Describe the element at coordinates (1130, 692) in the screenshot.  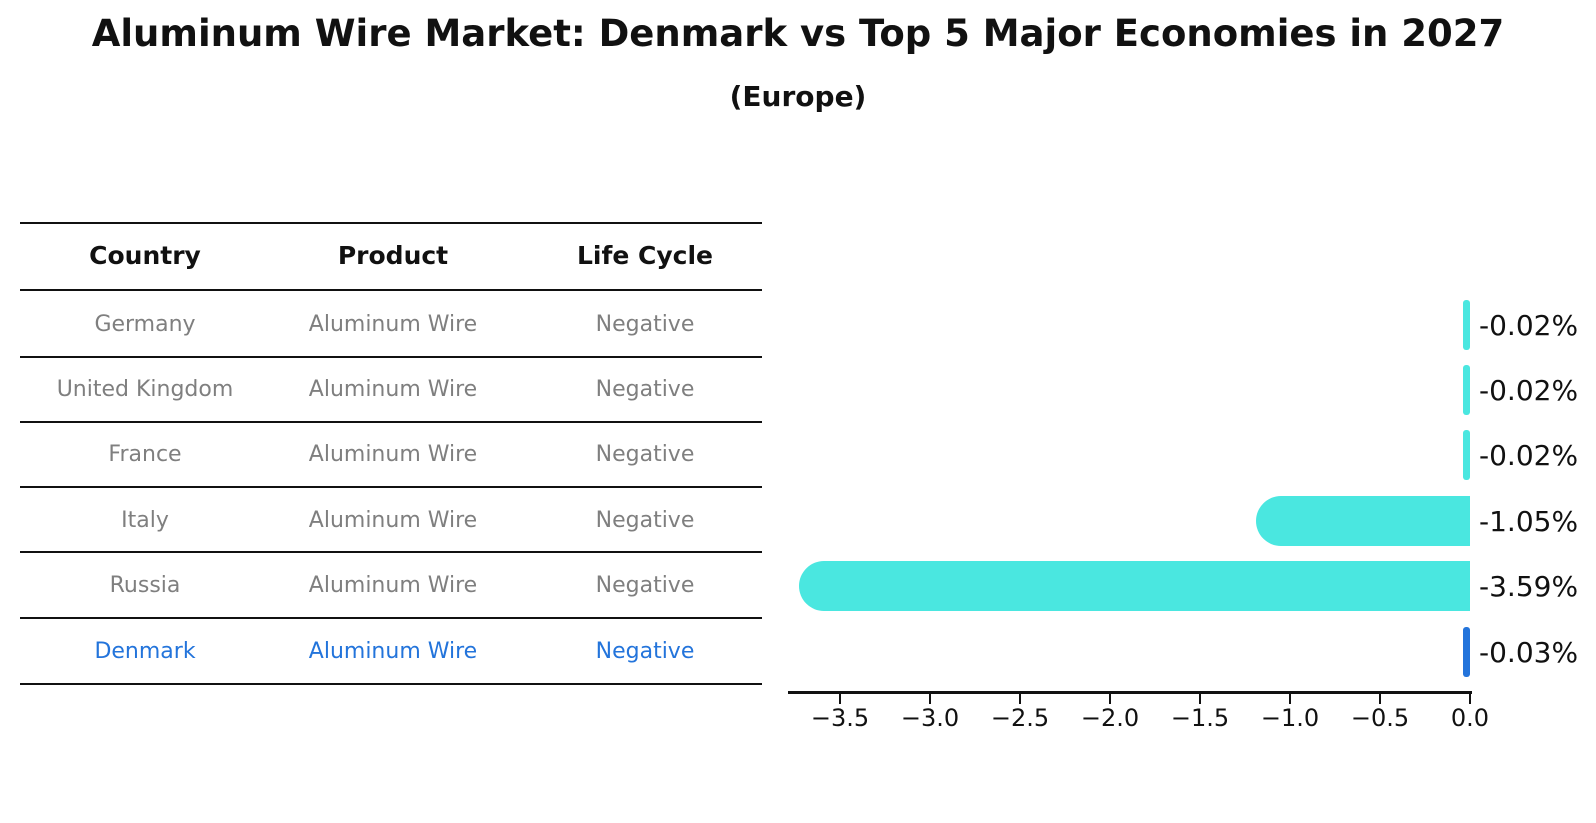
I see `x-axis-spine` at that location.